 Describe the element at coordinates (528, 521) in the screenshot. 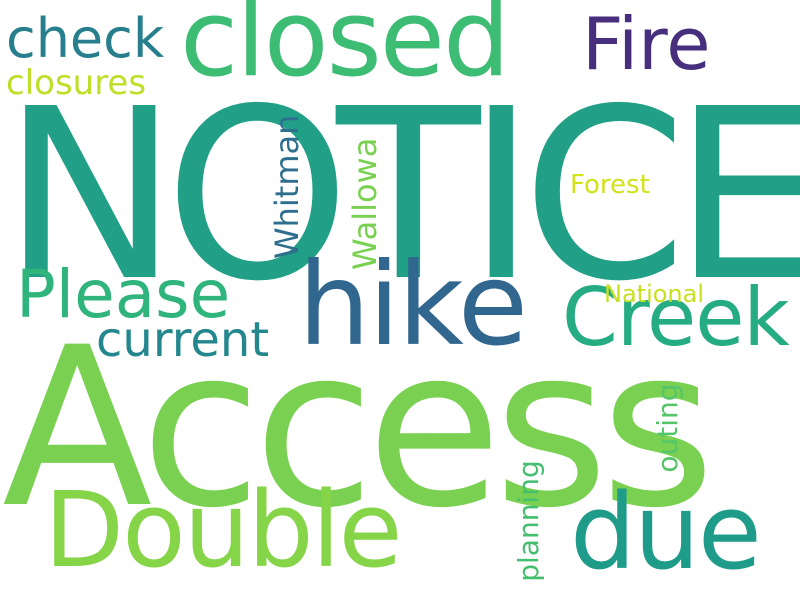

I see `word-planning: planning` at that location.